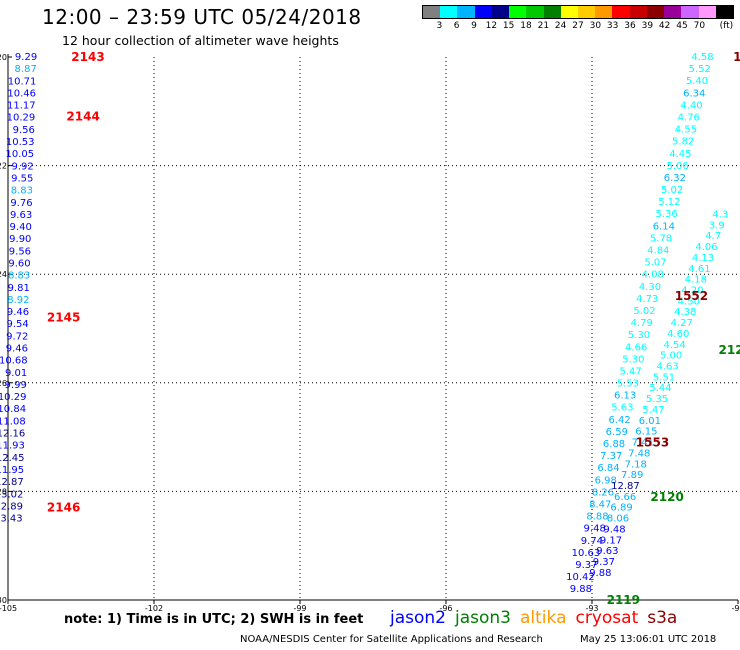 The image size is (740, 650). I want to click on wave-height-value: 9.92, so click(22, 166).